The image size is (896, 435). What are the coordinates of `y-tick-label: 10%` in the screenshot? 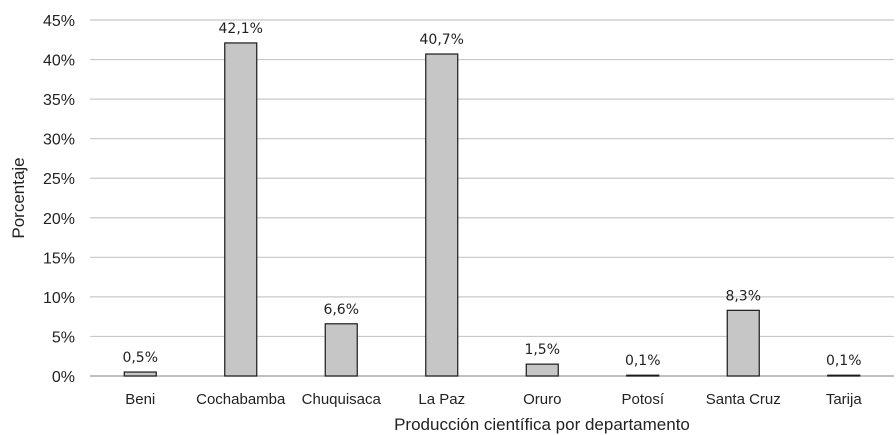 It's located at (59, 298).